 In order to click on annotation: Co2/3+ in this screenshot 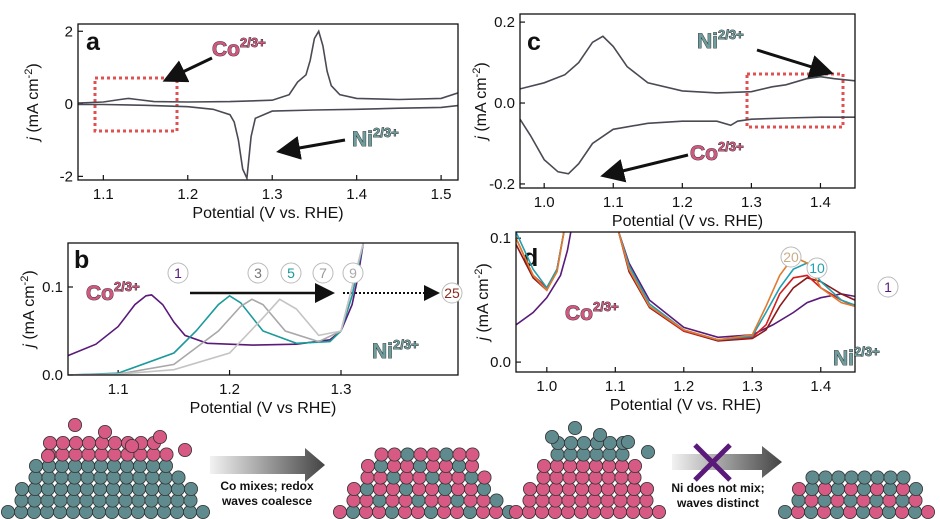, I will do `click(239, 48)`.